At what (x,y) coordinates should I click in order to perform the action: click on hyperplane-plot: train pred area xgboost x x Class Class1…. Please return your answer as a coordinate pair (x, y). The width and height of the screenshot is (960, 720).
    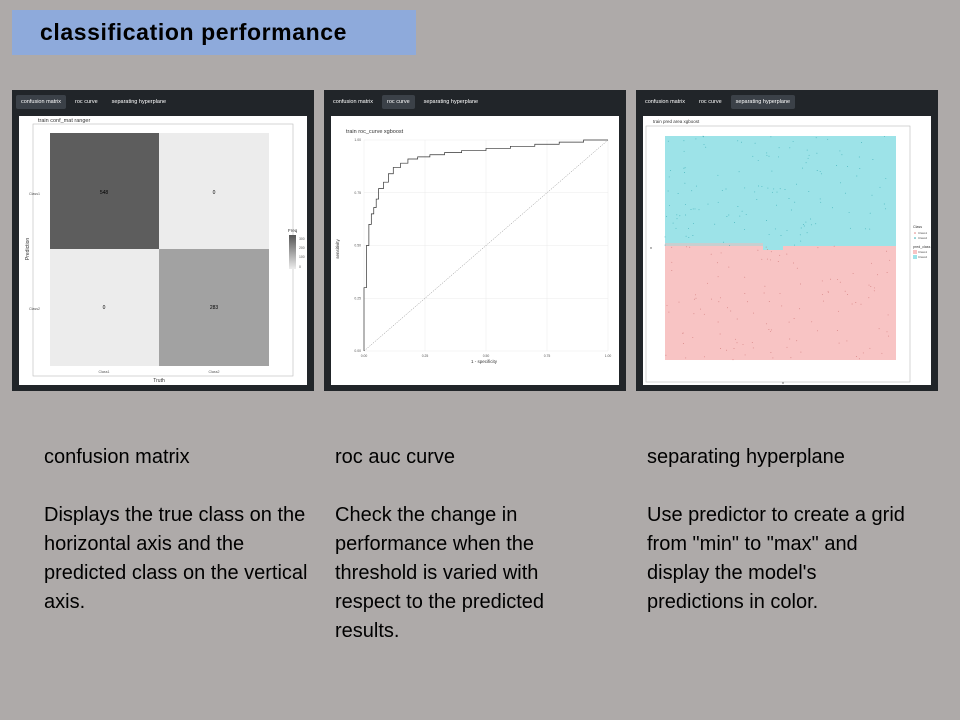
    Looking at the image, I should click on (787, 250).